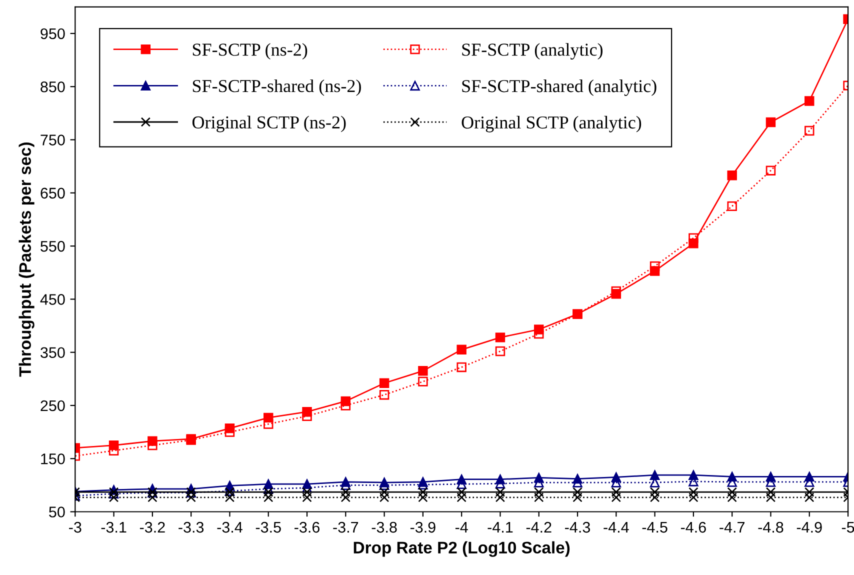 This screenshot has width=854, height=575. I want to click on x-tick-label: -3.5, so click(268, 527).